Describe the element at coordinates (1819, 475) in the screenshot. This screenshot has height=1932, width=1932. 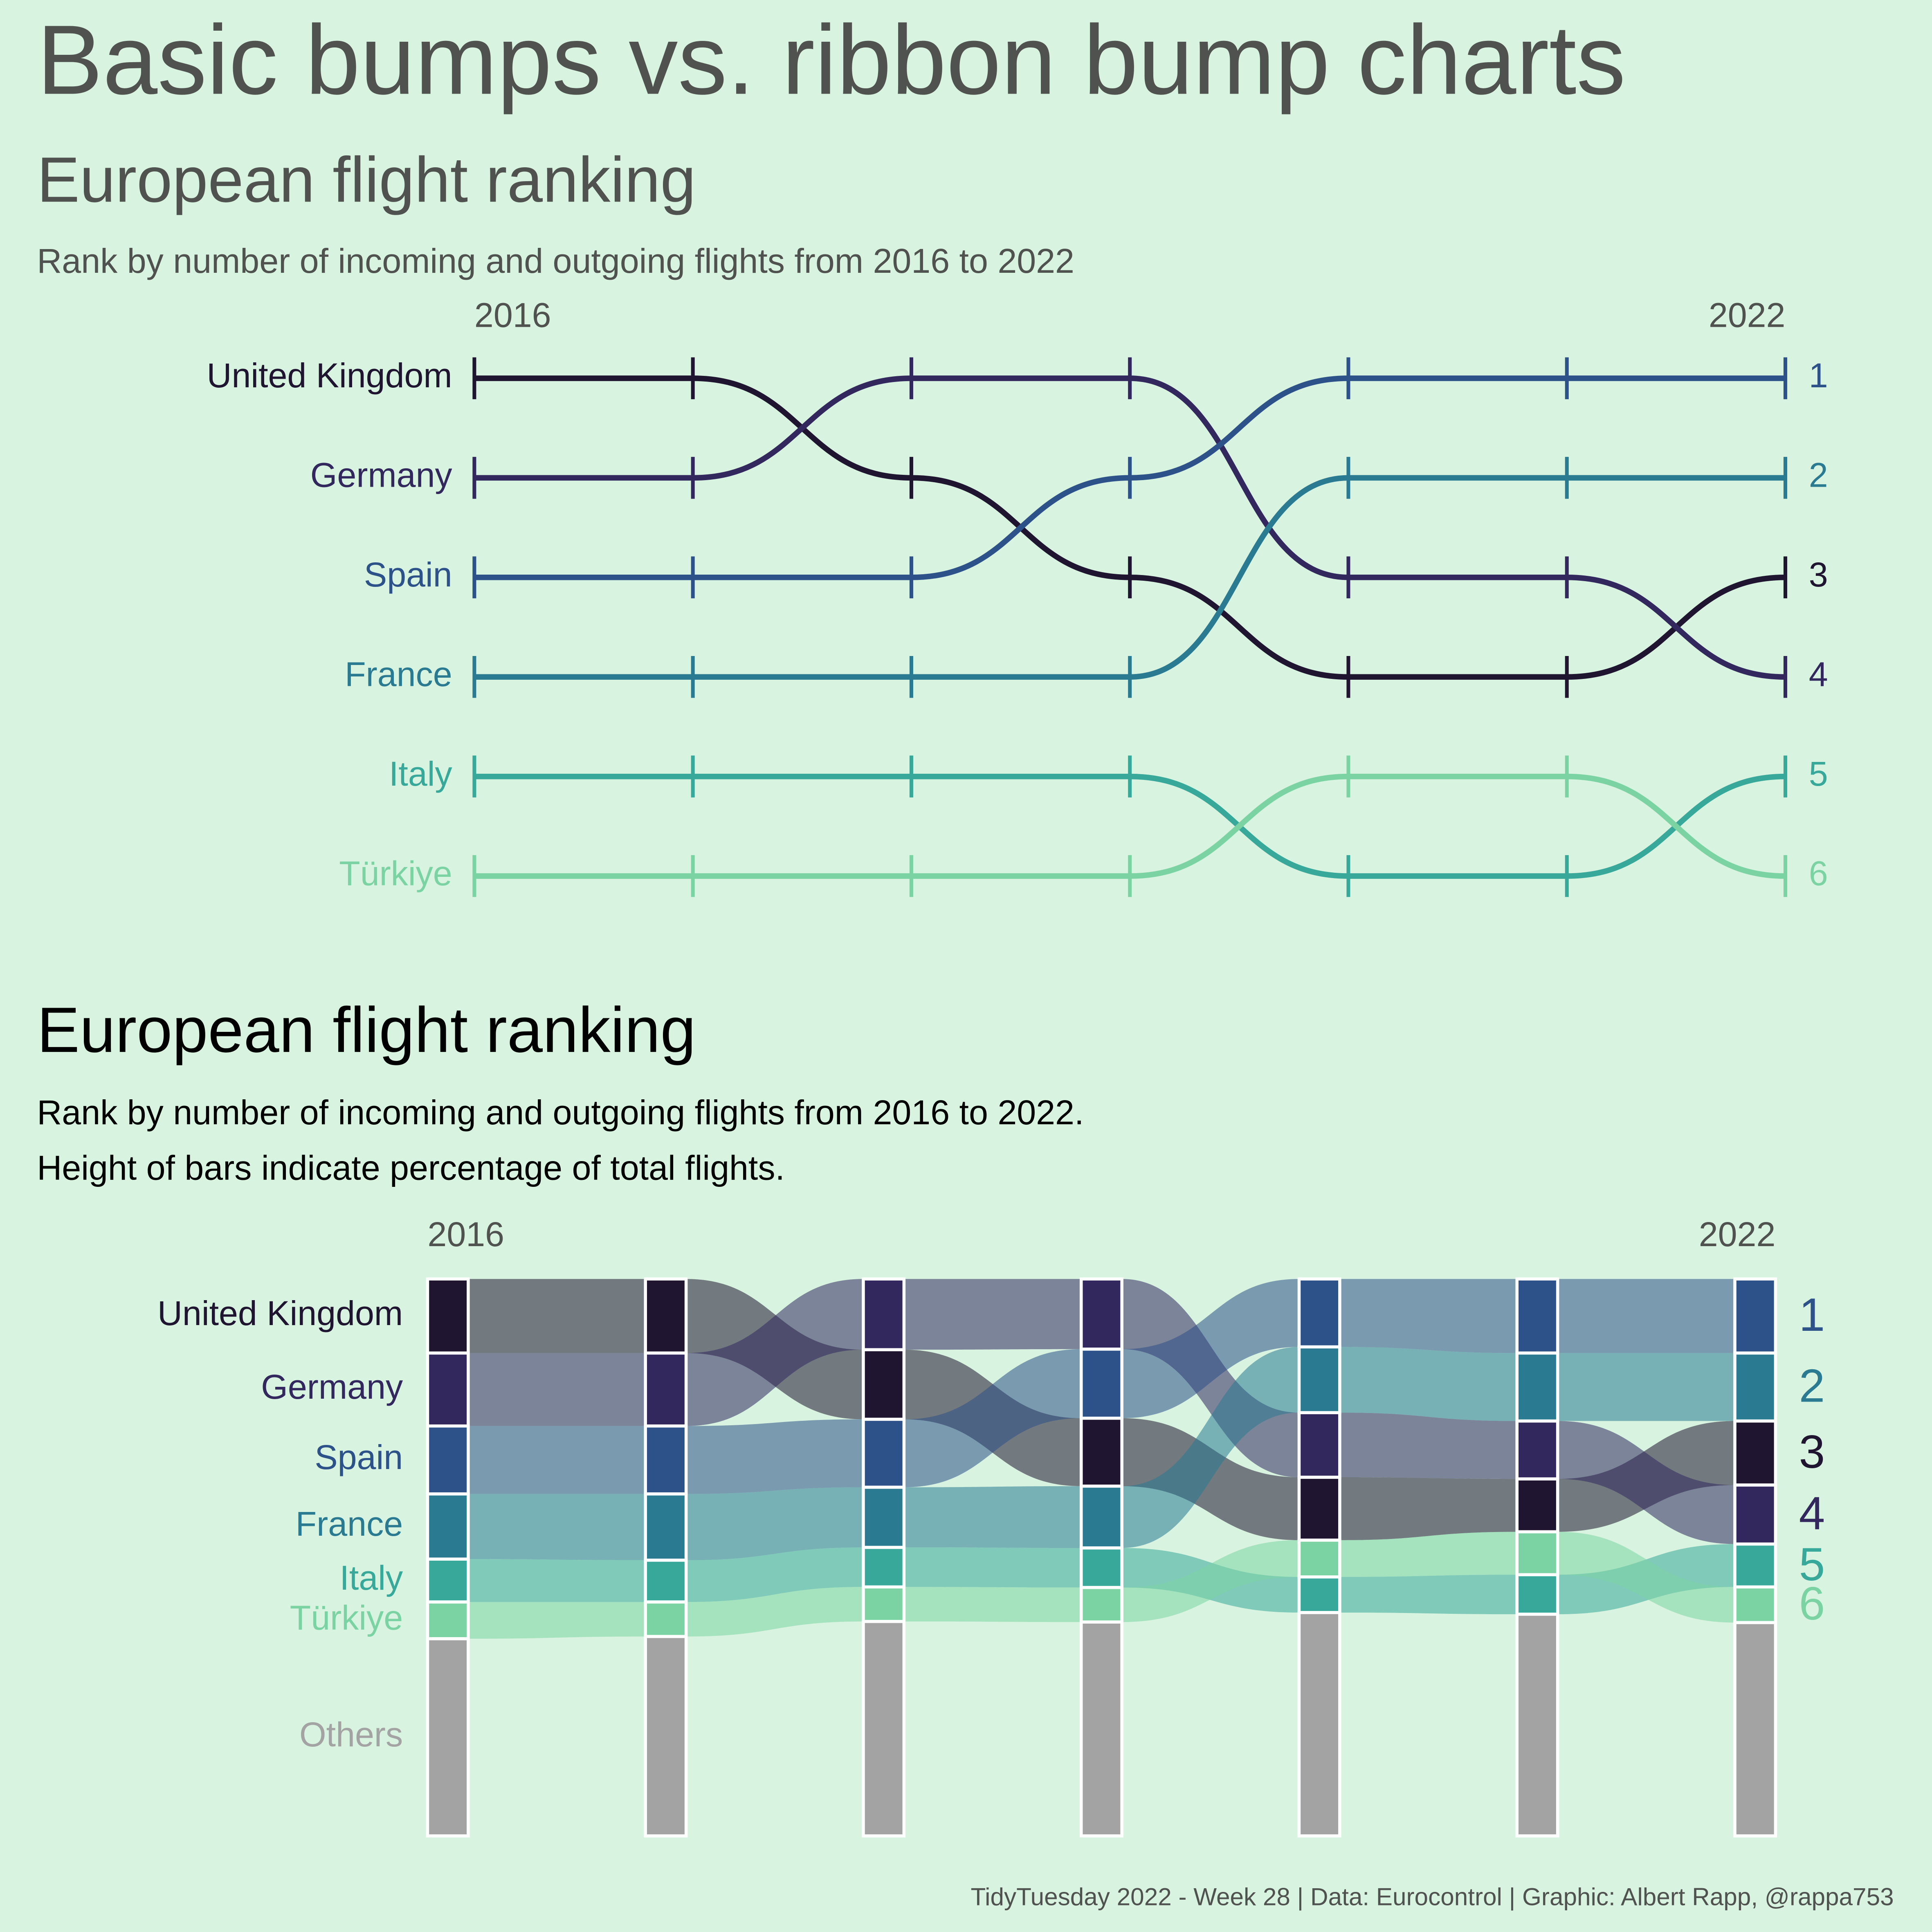
I see `y-tick-label: 2` at that location.